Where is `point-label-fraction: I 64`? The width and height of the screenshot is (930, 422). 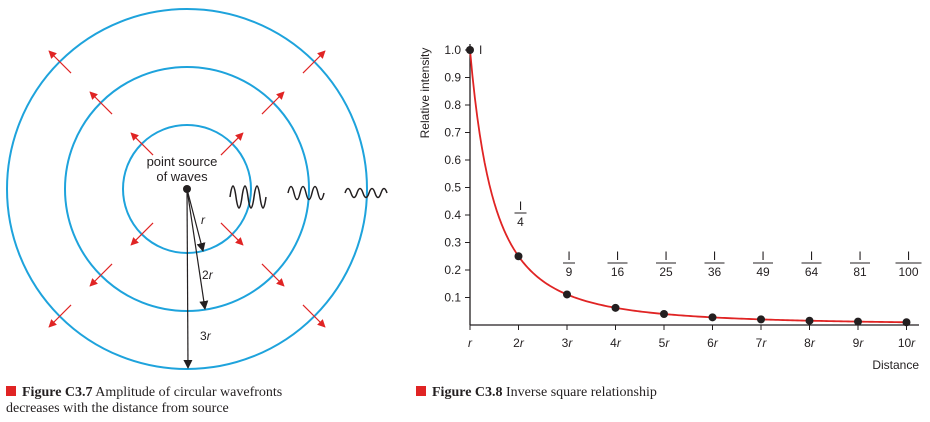
point-label-fraction: I 64 is located at coordinates (811, 264).